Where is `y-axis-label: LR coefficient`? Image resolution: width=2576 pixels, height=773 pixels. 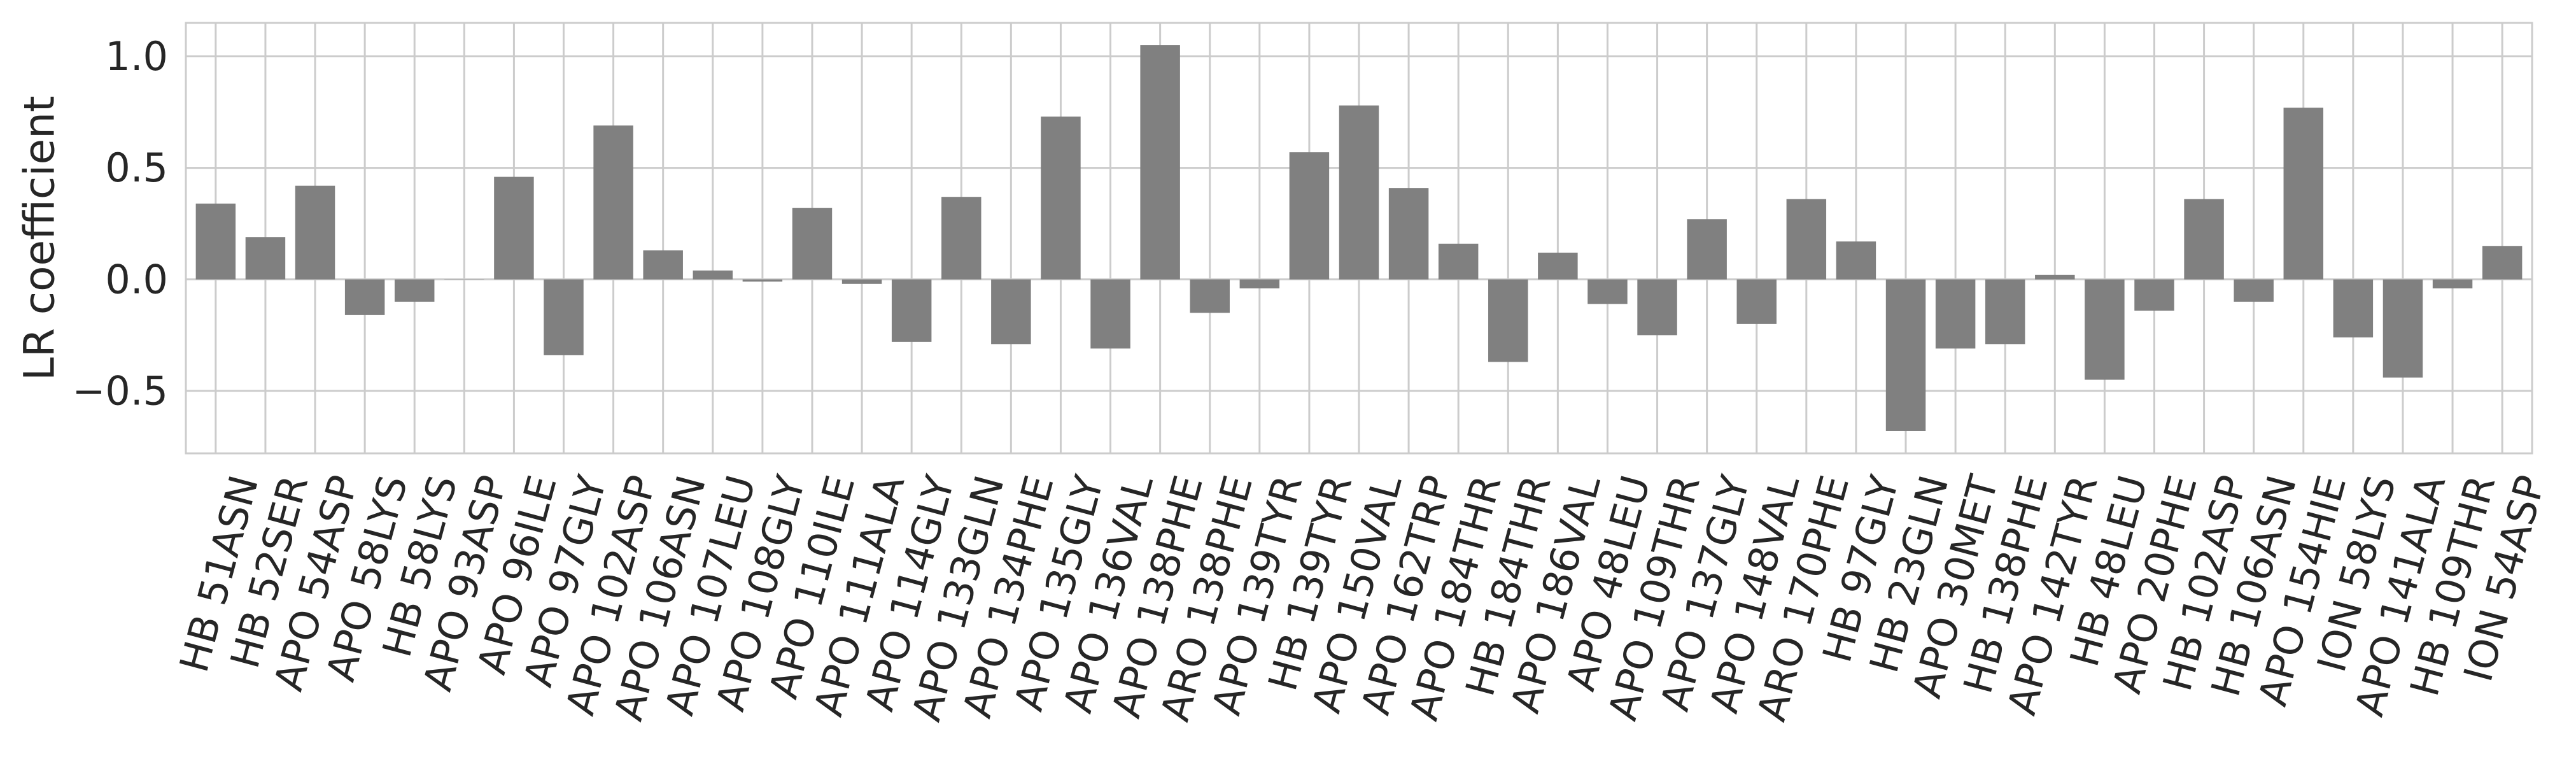 y-axis-label: LR coefficient is located at coordinates (40, 239).